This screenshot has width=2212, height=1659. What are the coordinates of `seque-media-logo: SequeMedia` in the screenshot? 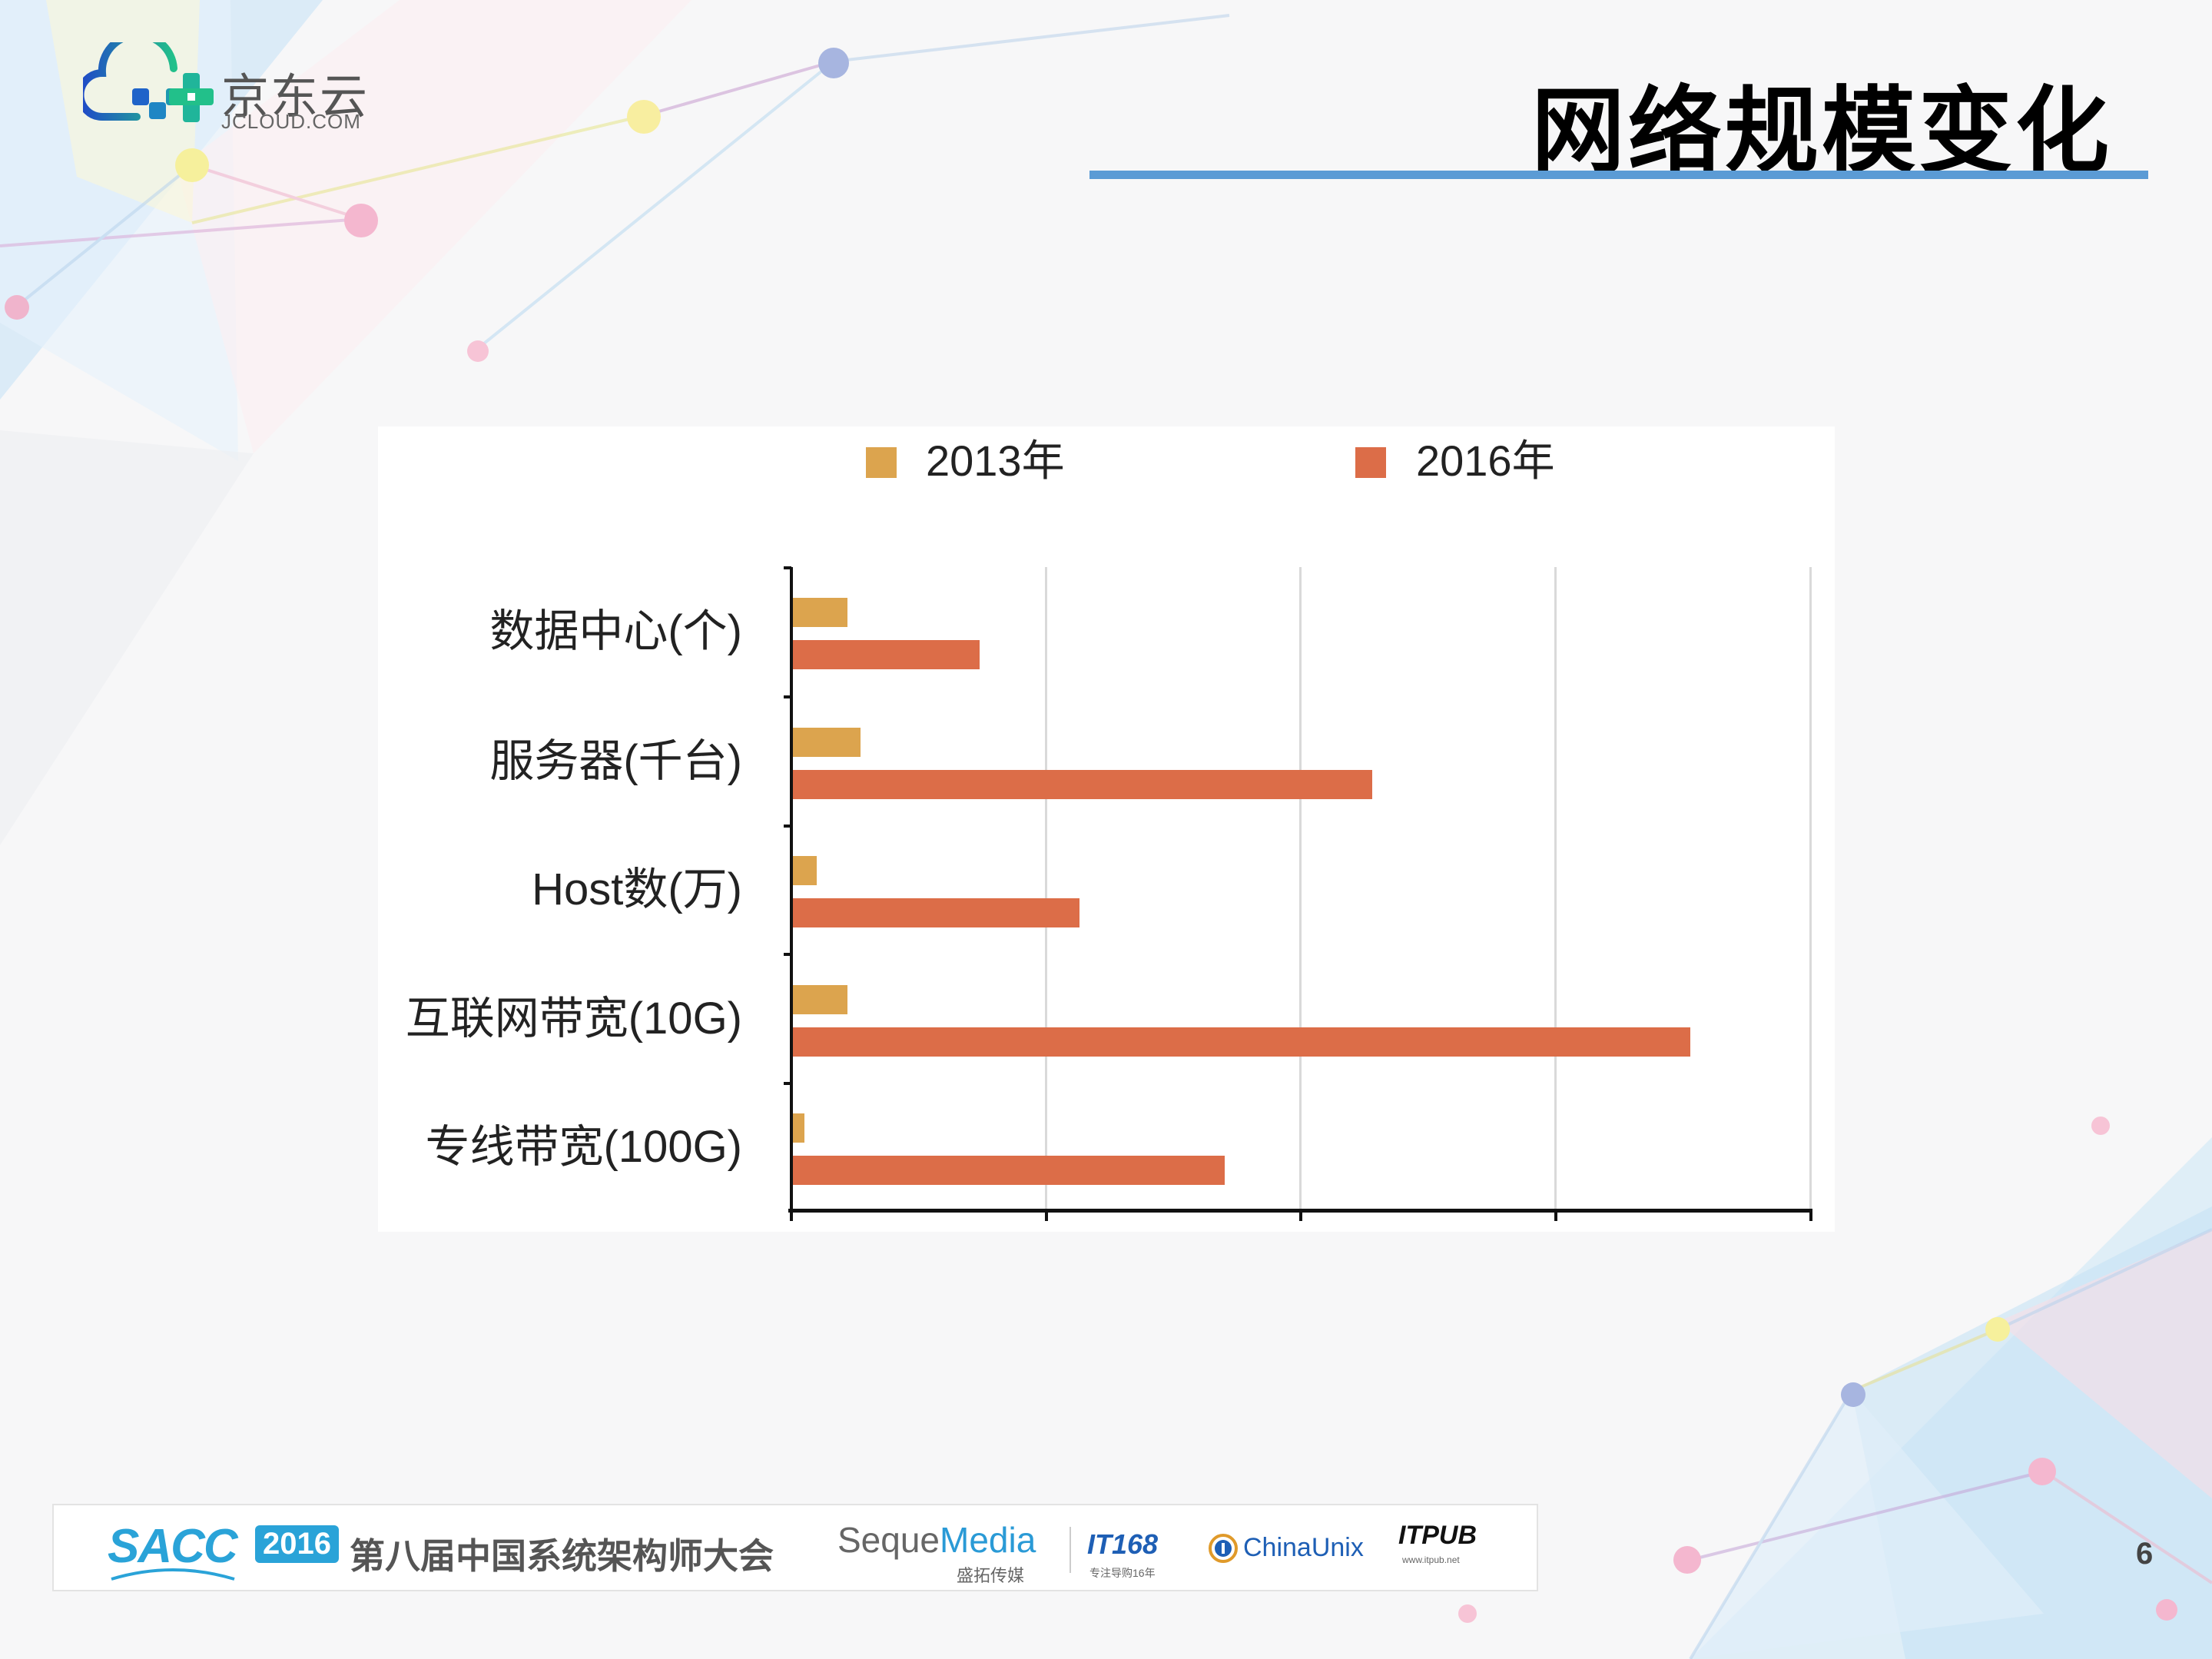 It's located at (936, 1540).